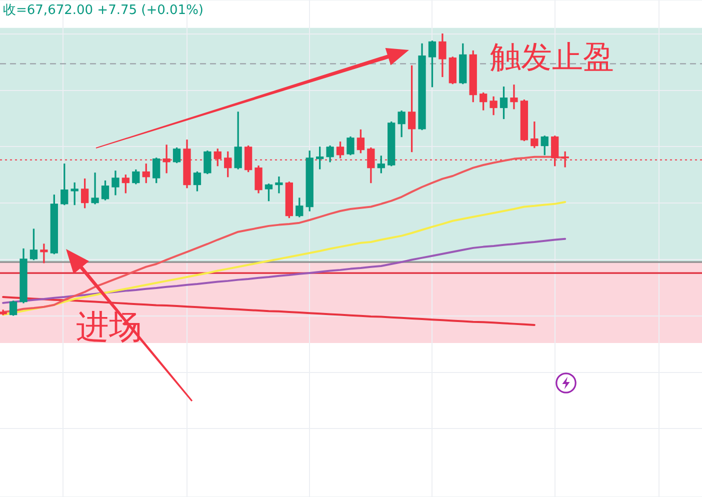 Image resolution: width=702 pixels, height=497 pixels. I want to click on annotation: 触发止盈, so click(552, 58).